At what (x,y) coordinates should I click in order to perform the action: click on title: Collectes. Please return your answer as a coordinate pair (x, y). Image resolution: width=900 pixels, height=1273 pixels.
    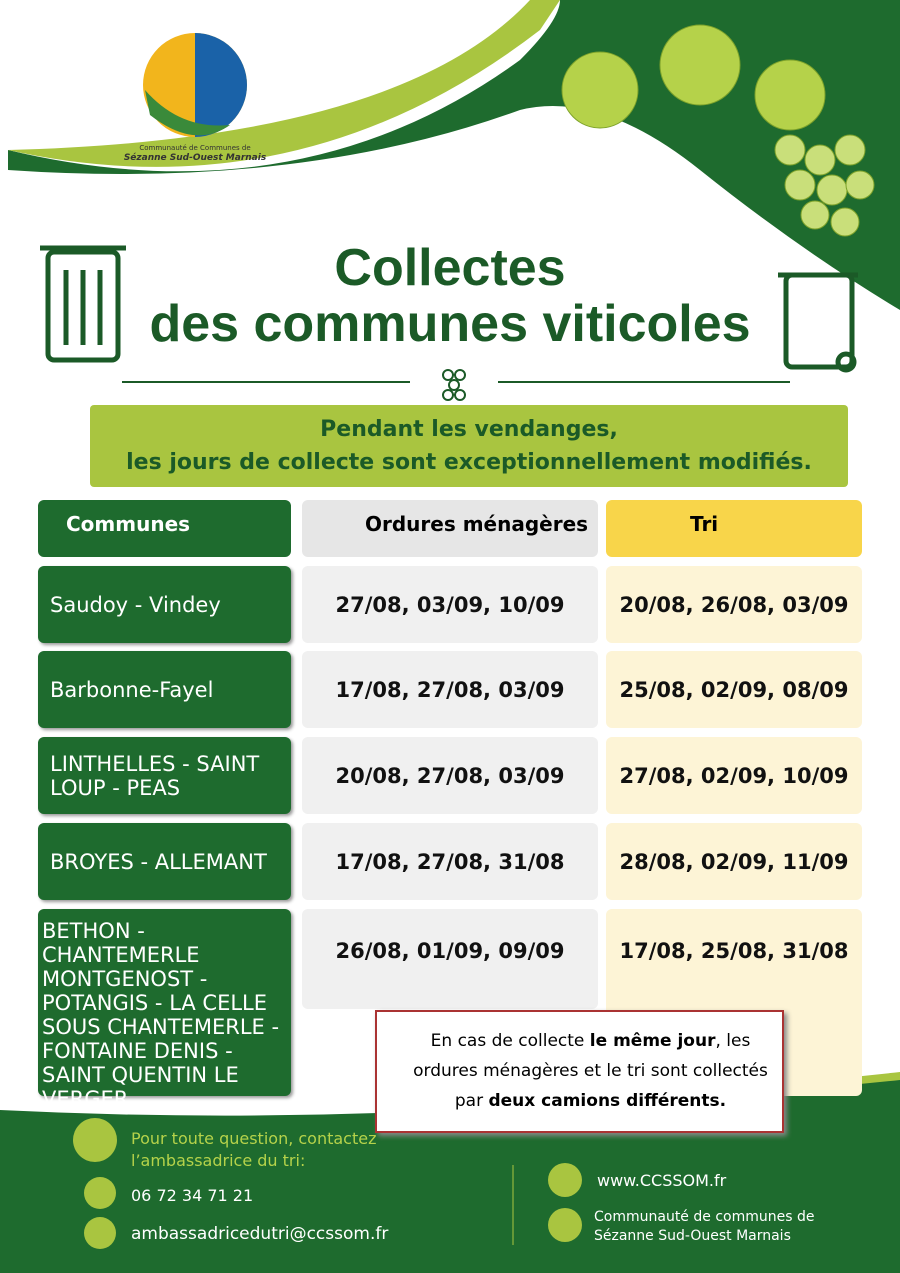
    Looking at the image, I should click on (450, 268).